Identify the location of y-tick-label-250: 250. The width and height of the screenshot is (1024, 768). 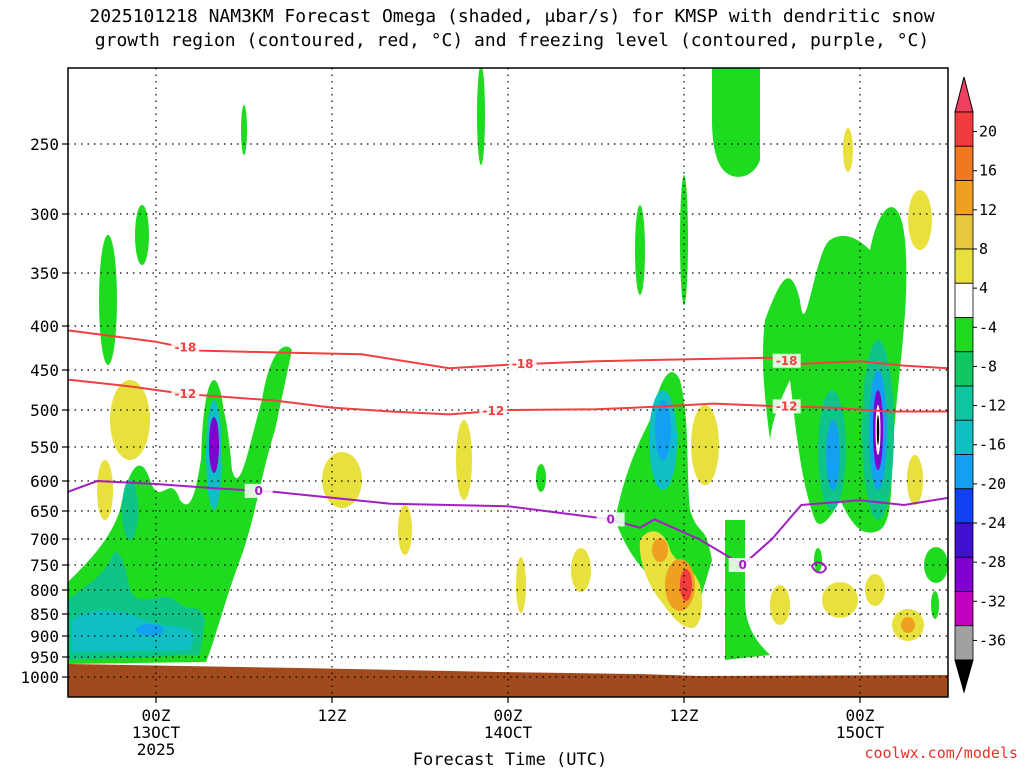
(44, 144).